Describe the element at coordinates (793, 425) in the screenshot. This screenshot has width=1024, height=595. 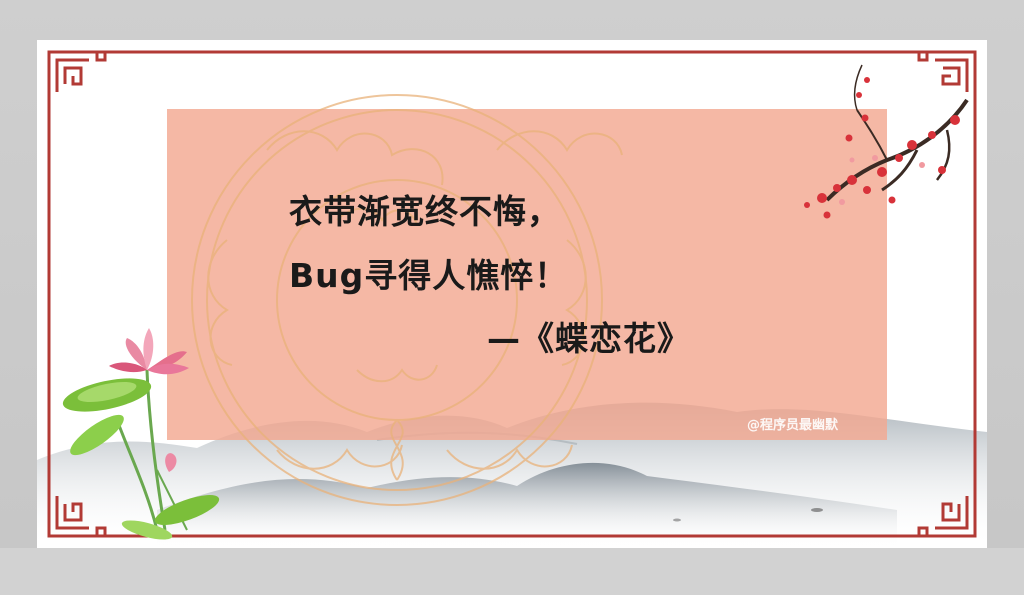
I see `watermark: @程序员最幽默` at that location.